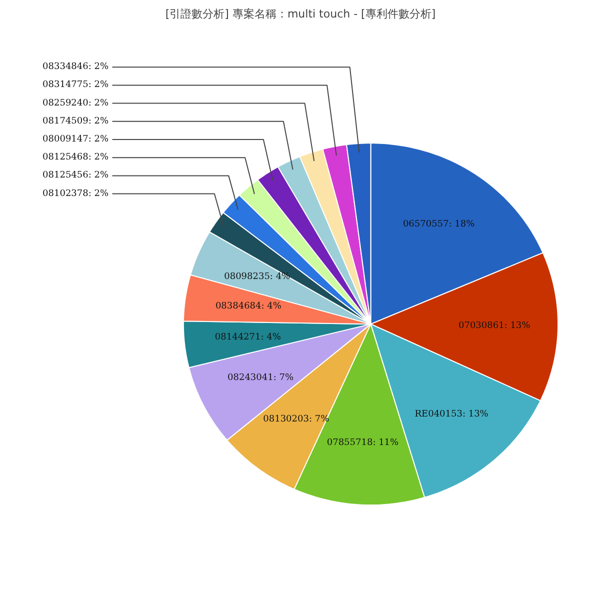 The width and height of the screenshot is (600, 600). I want to click on slice-label: 08125468: 2%, so click(75, 157).